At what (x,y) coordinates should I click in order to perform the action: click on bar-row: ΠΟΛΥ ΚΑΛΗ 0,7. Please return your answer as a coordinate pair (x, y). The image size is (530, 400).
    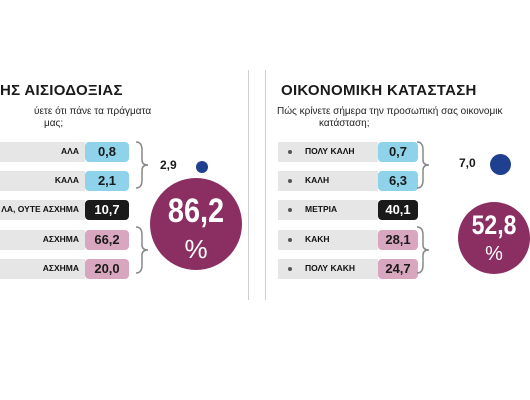
    Looking at the image, I should click on (348, 152).